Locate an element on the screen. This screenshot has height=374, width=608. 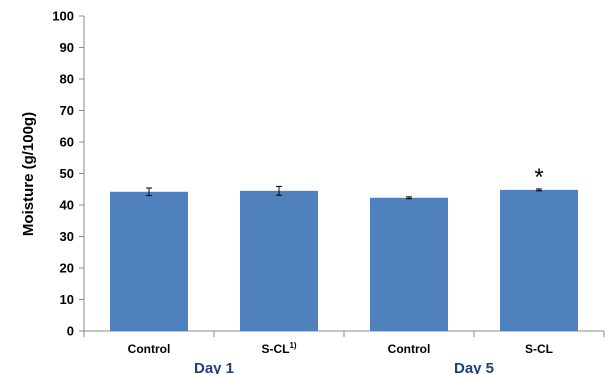
group-label: Day 1 is located at coordinates (214, 367).